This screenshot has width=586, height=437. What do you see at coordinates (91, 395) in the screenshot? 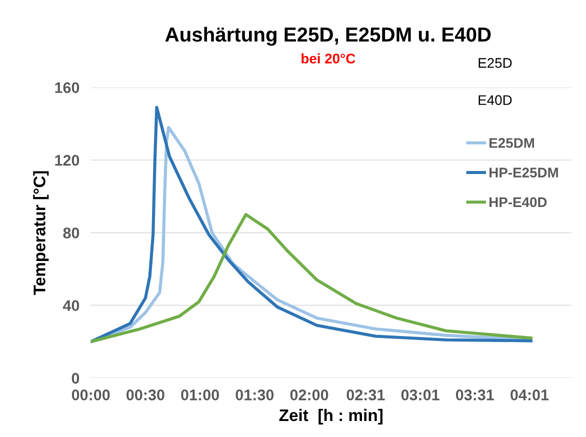
I see `x-tick-label: 00:00` at bounding box center [91, 395].